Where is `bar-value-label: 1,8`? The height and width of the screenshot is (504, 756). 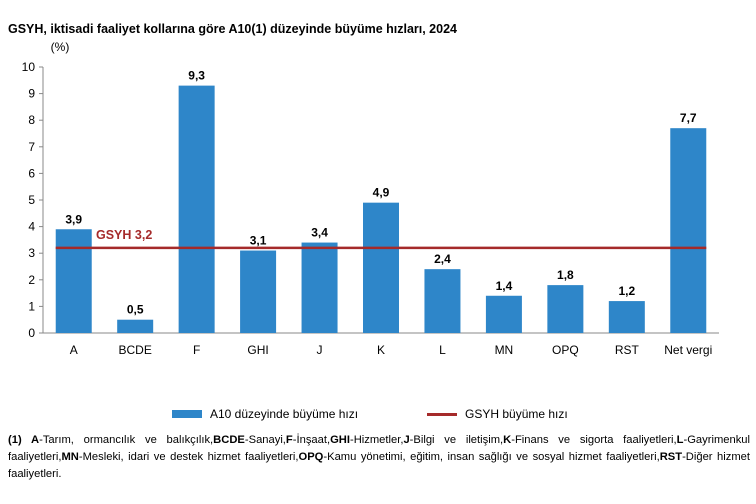
bar-value-label: 1,8 is located at coordinates (565, 275).